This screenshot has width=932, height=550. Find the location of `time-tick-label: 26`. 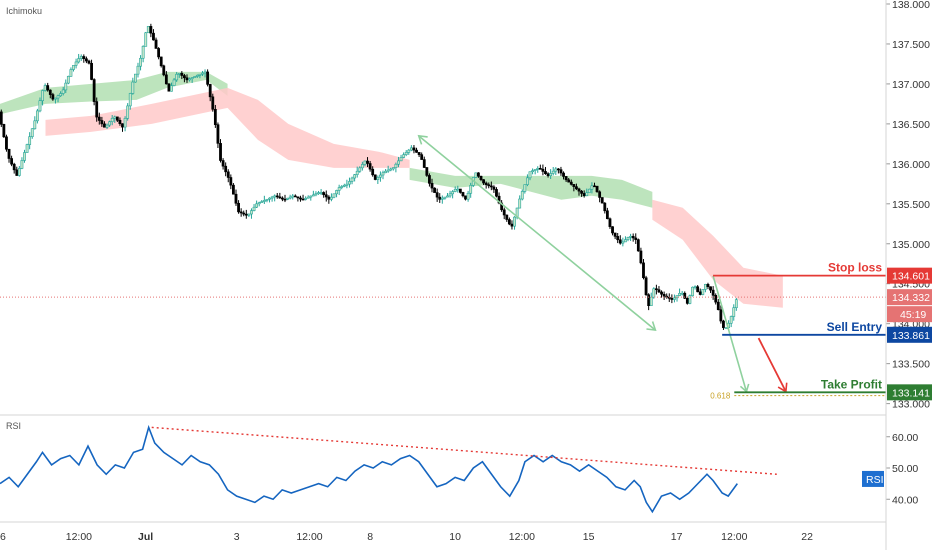

time-tick-label: 26 is located at coordinates (3, 537).